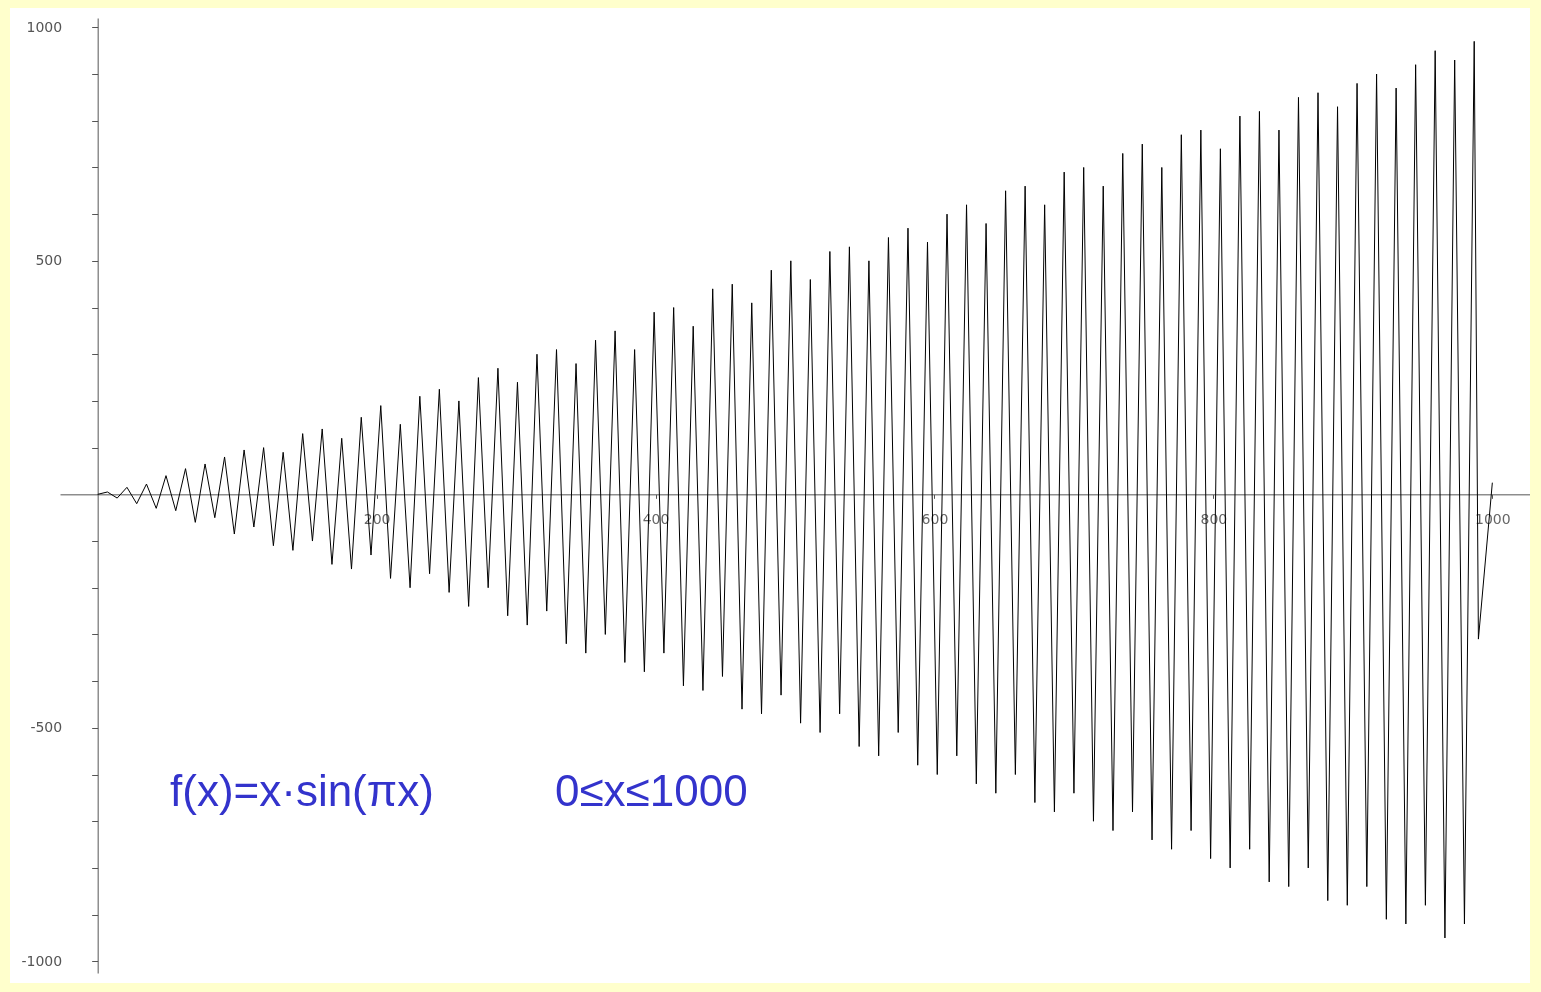 The image size is (1541, 992). Describe the element at coordinates (42, 960) in the screenshot. I see `y-tick-label: -1000` at that location.